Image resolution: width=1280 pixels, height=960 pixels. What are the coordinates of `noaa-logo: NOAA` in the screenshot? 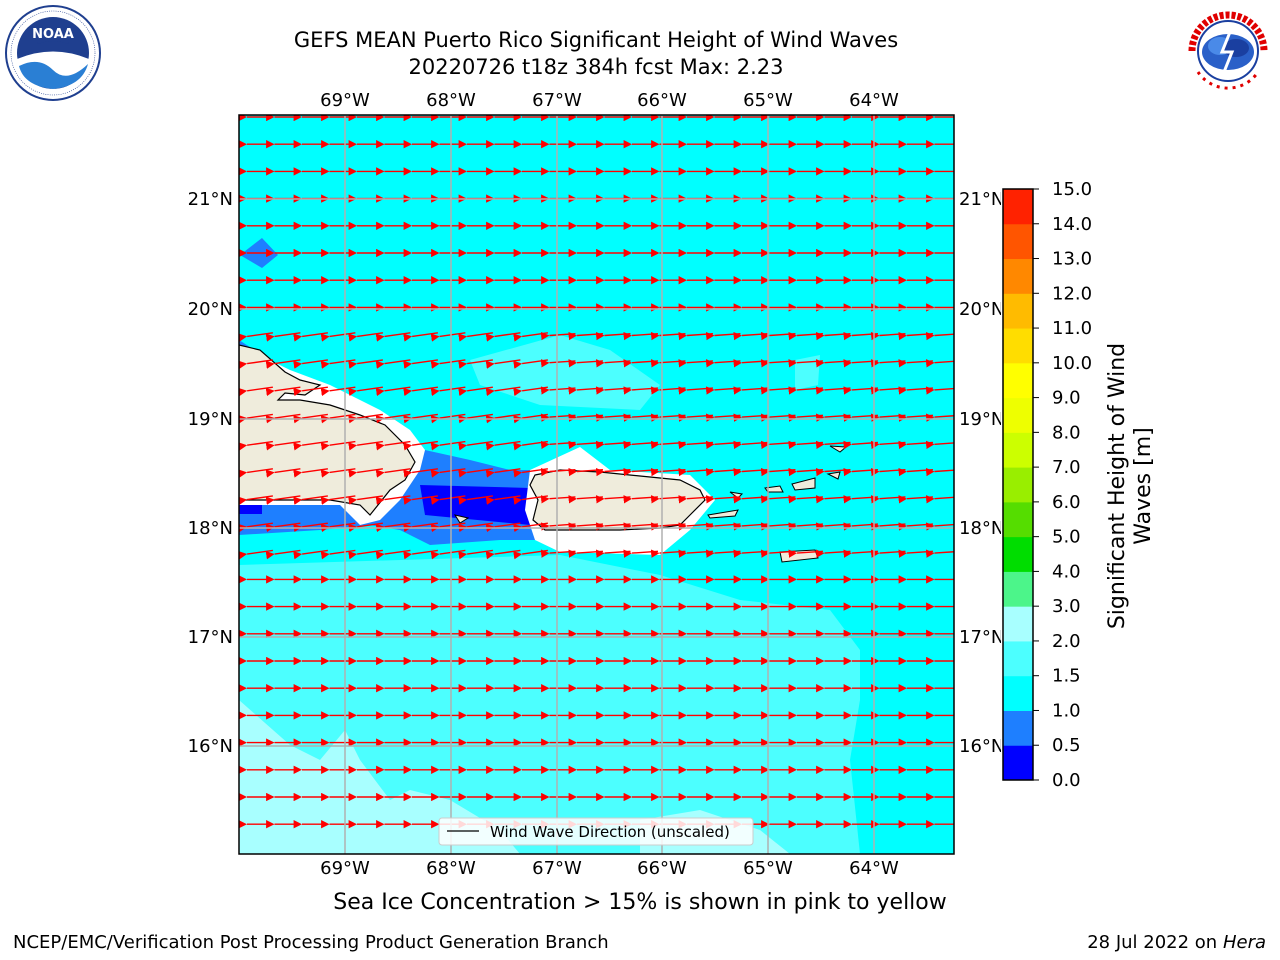 It's located at (53, 53).